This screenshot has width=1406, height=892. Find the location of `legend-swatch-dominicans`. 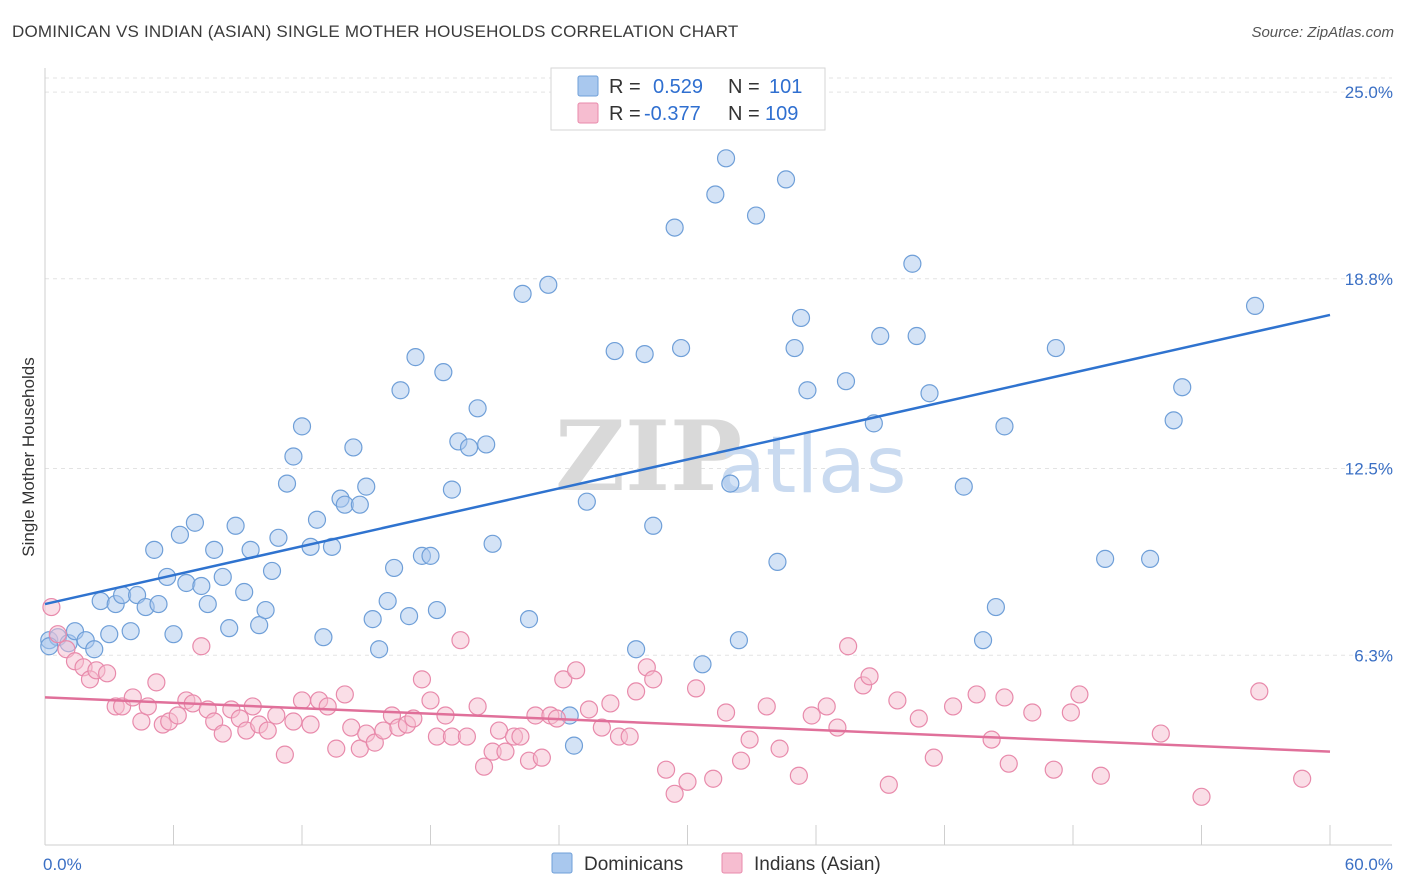

legend-swatch-dominicans is located at coordinates (588, 86).